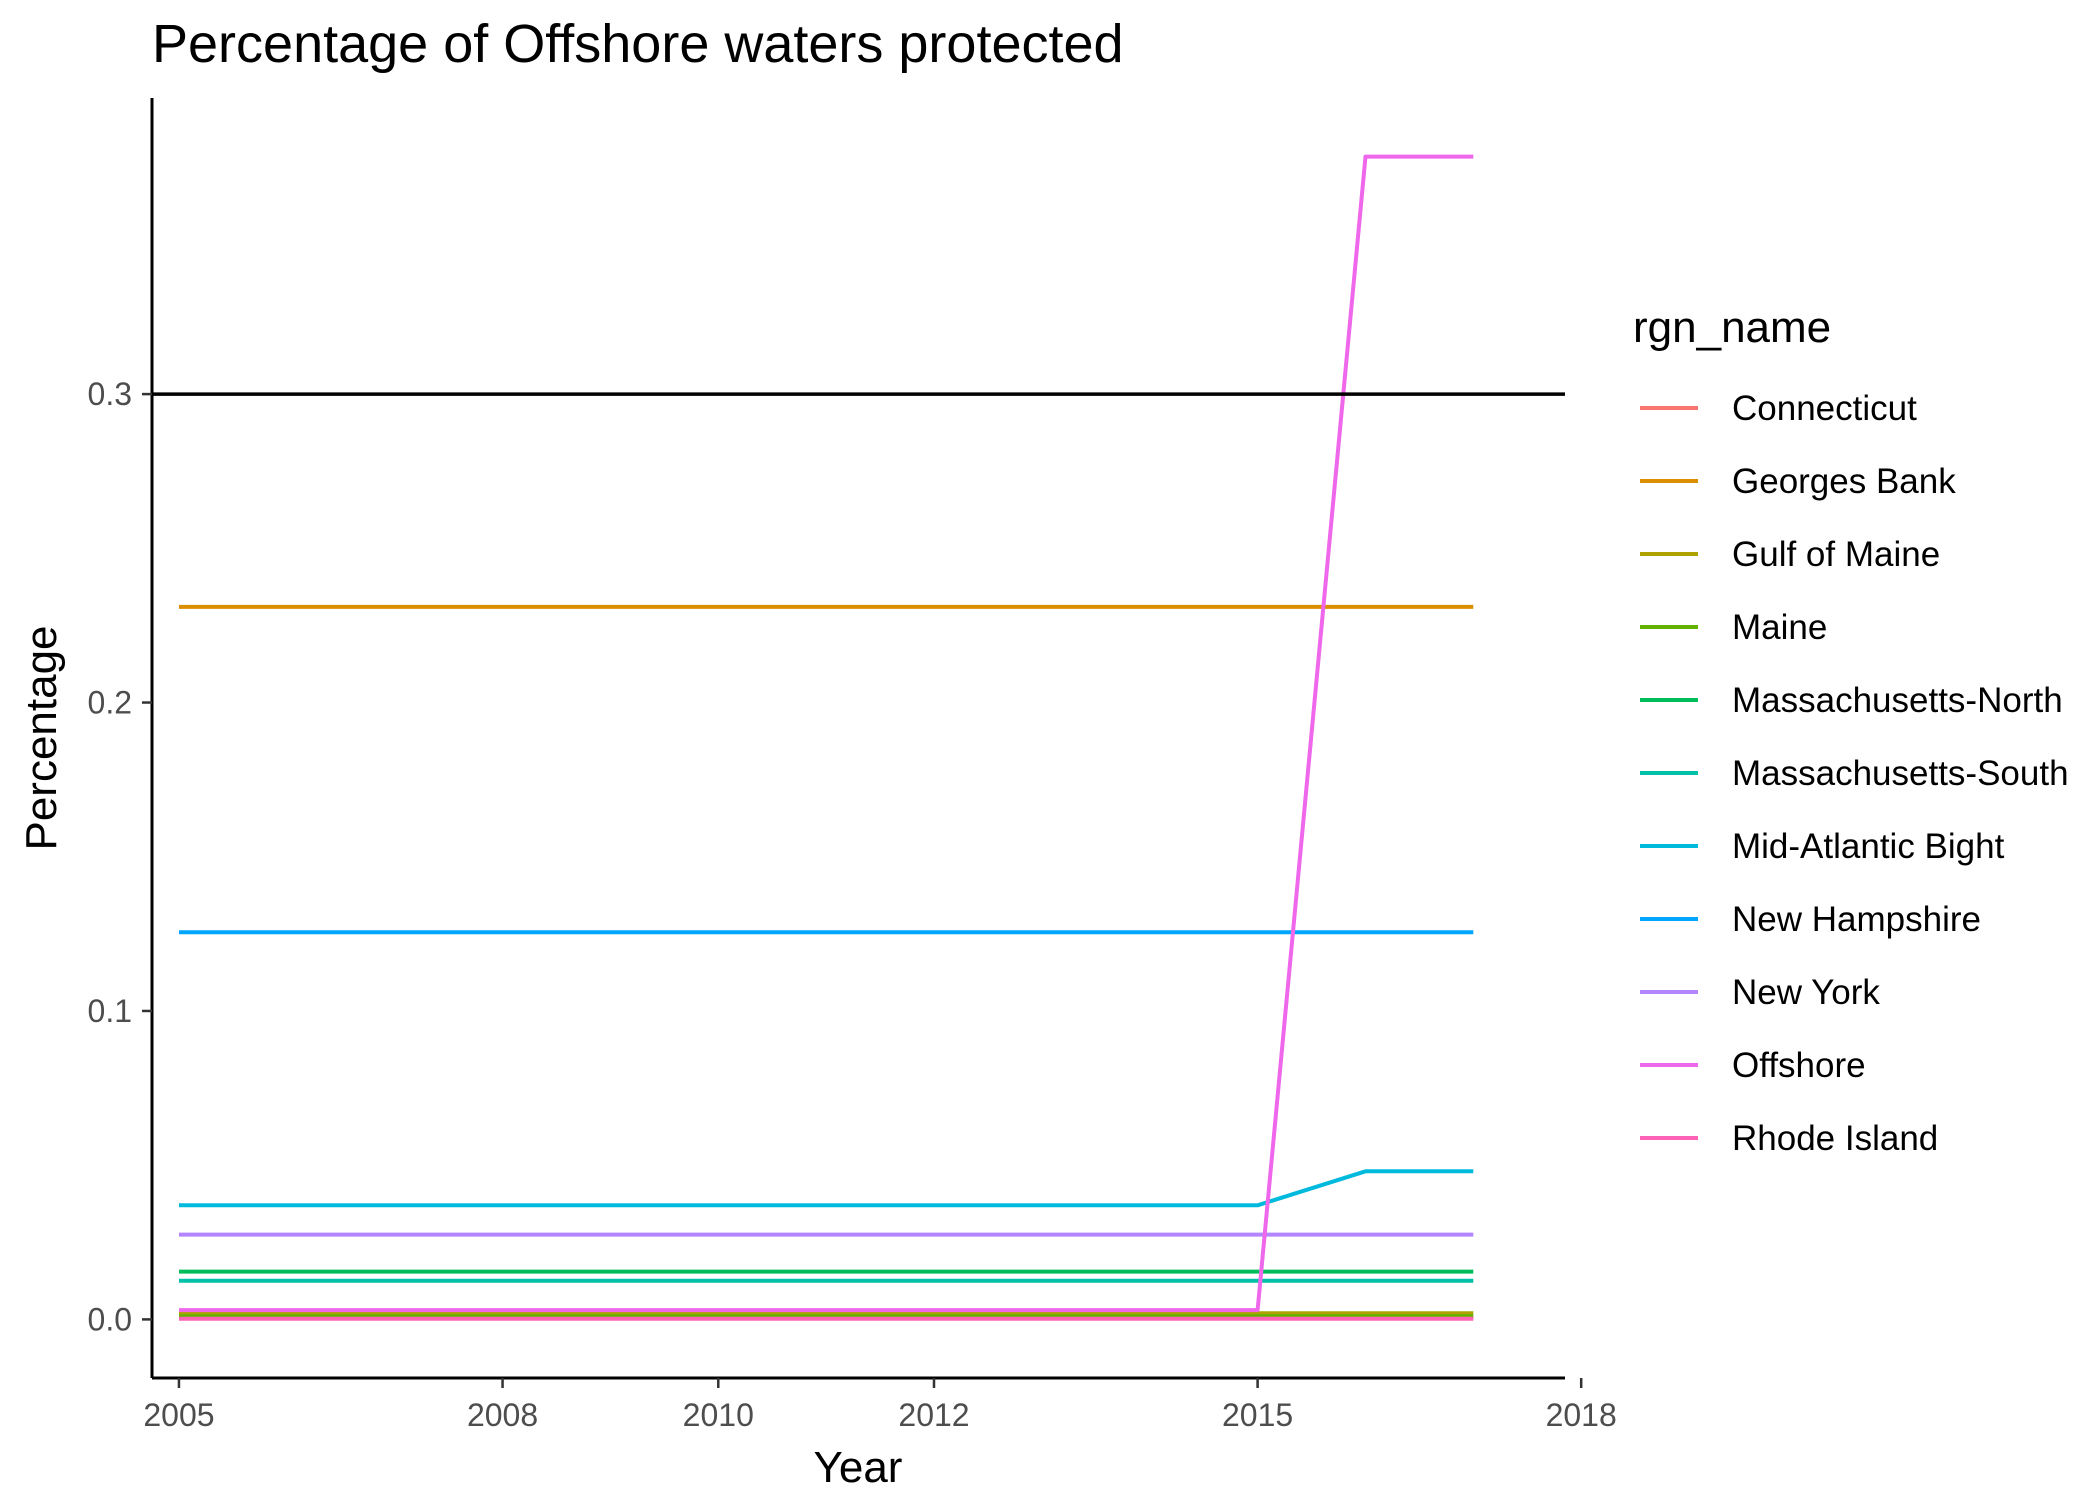 The width and height of the screenshot is (2100, 1500). Describe the element at coordinates (933, 1415) in the screenshot. I see `x-tick-label: 2012` at that location.